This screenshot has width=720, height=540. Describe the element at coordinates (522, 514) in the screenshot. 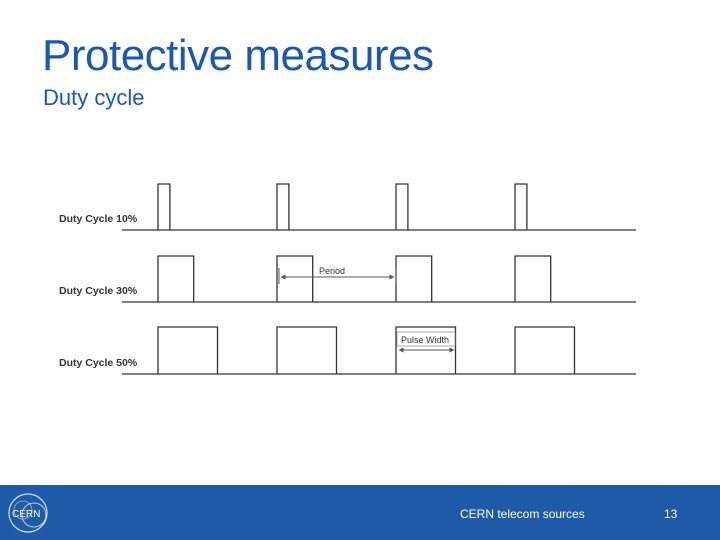

I see `footer-source: CERN telecom sources` at that location.